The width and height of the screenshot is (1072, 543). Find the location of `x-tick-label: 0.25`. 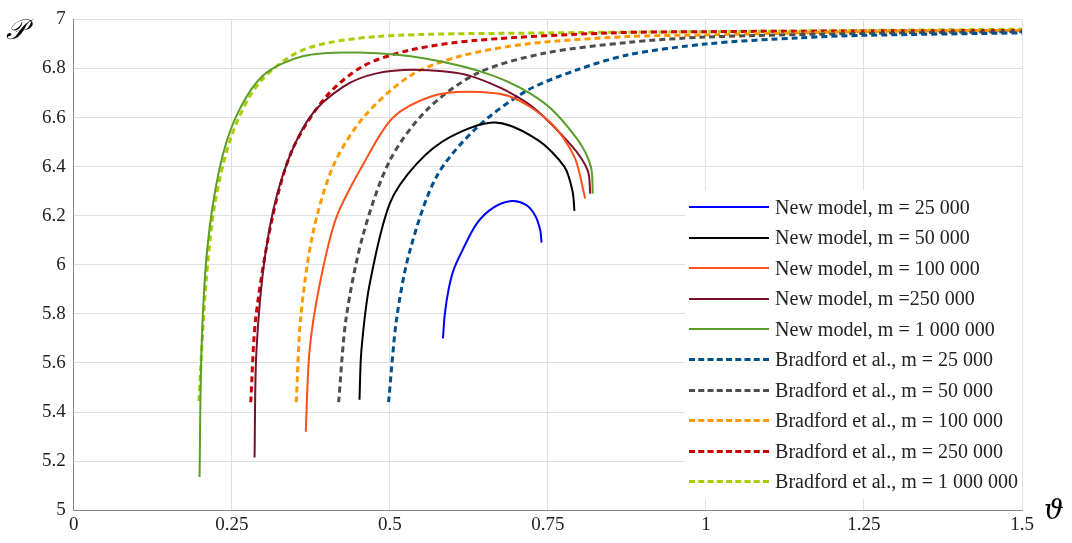

x-tick-label: 0.25 is located at coordinates (232, 523).